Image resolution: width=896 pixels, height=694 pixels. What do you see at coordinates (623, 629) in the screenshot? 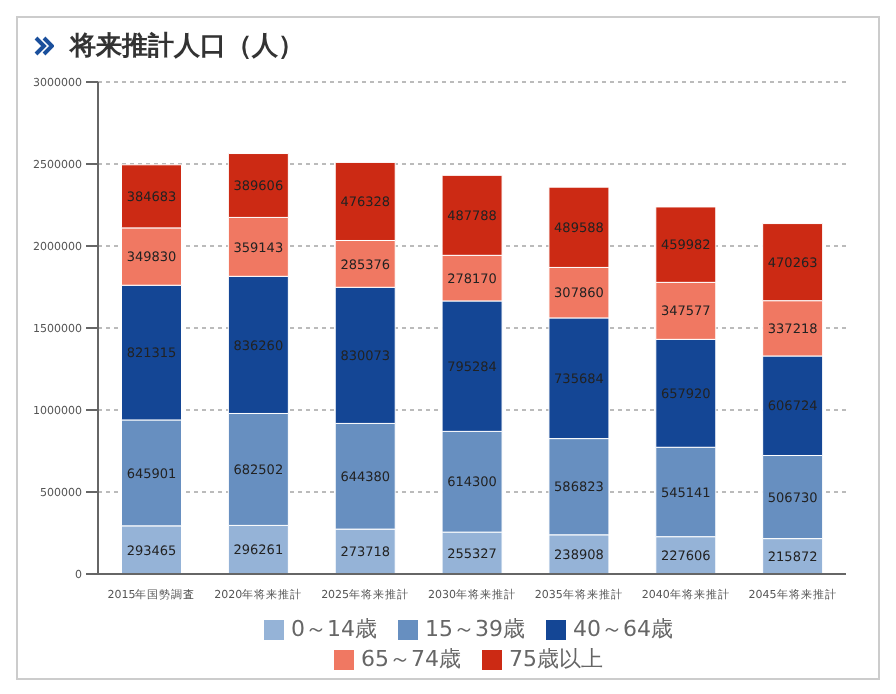
I see `legend-label: 40～64歳` at bounding box center [623, 629].